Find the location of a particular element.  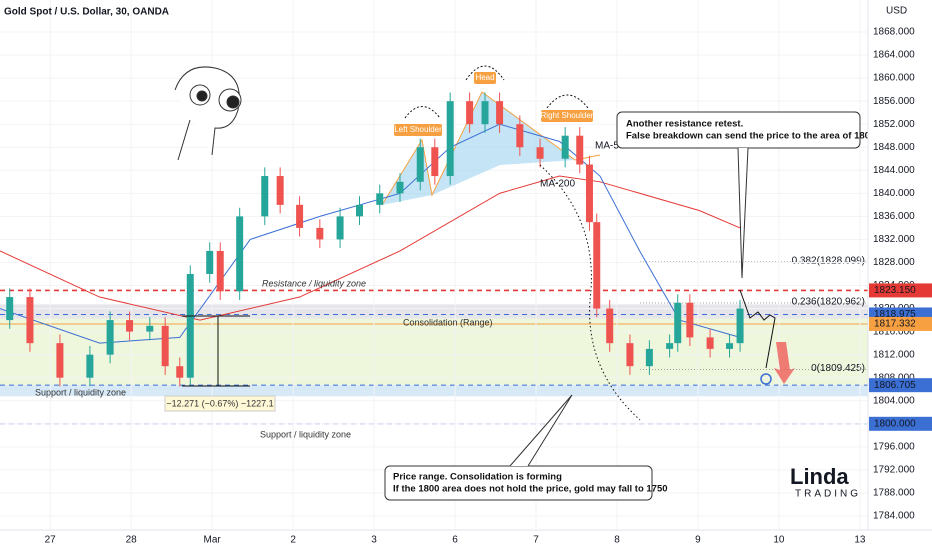

logo-text: TRADING is located at coordinates (828, 494).